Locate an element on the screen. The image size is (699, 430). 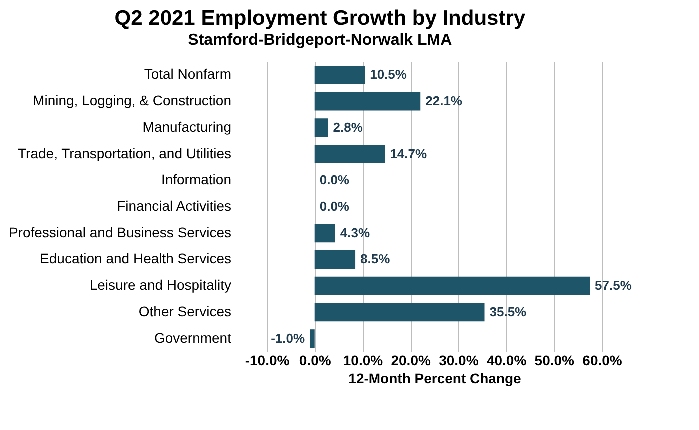
chart-title: Q2 2021 Employment Growth by Industry is located at coordinates (320, 18).